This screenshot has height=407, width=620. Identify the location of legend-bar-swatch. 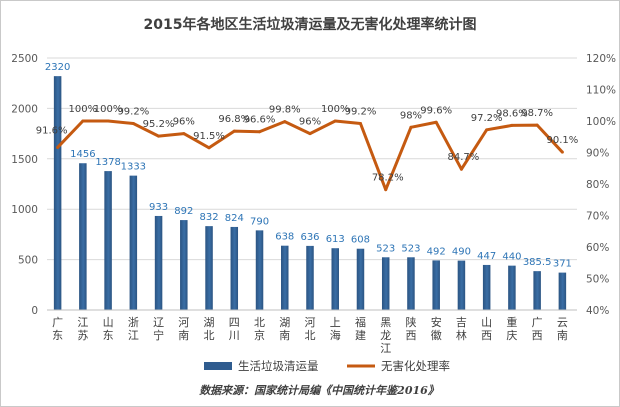
(218, 366).